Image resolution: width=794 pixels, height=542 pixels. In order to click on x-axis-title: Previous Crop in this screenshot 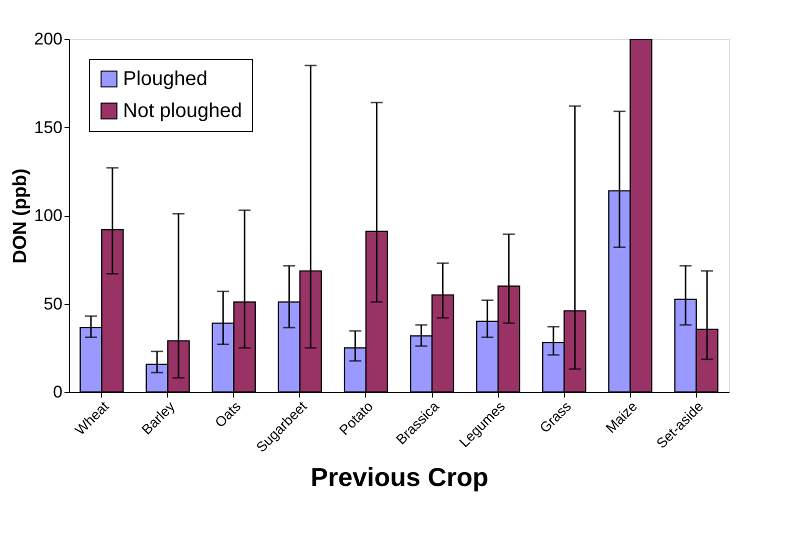, I will do `click(399, 477)`.